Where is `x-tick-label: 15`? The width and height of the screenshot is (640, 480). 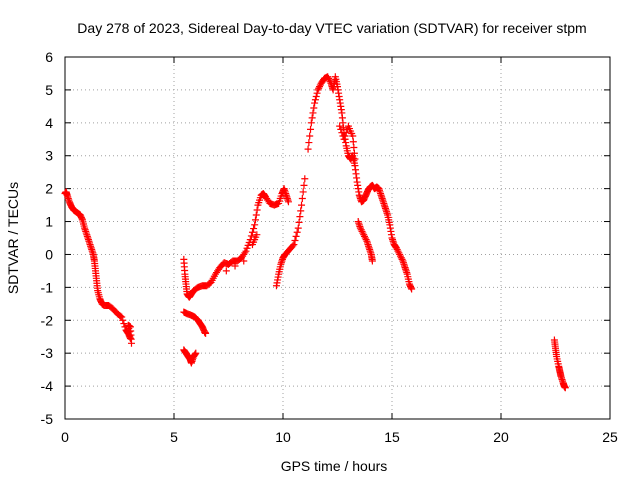 x-tick-label: 15 is located at coordinates (392, 437).